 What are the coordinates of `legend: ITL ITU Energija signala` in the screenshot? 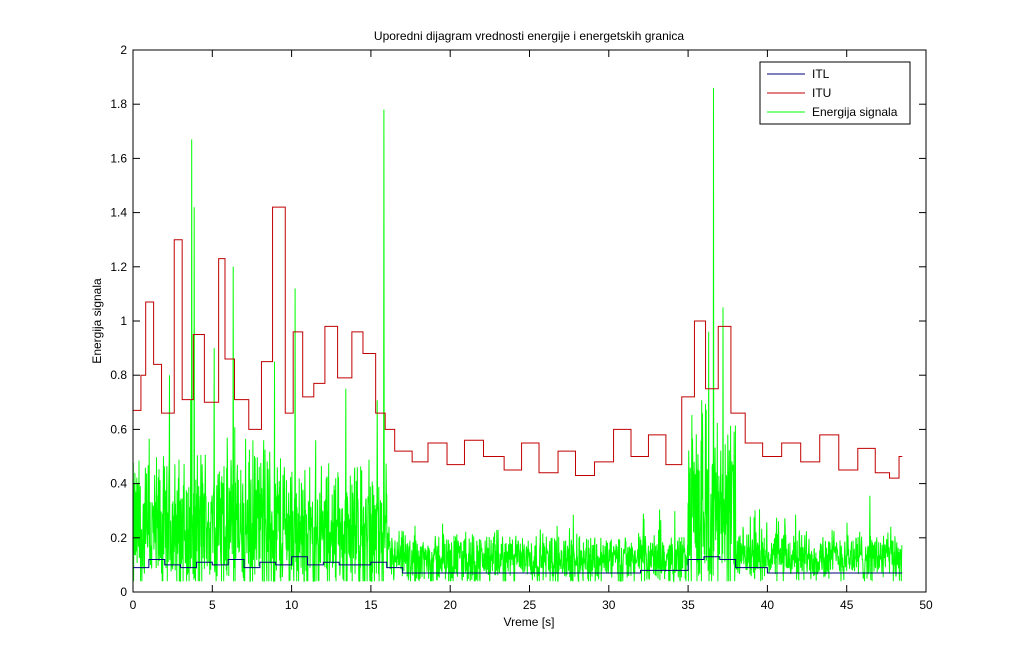 It's located at (835, 93).